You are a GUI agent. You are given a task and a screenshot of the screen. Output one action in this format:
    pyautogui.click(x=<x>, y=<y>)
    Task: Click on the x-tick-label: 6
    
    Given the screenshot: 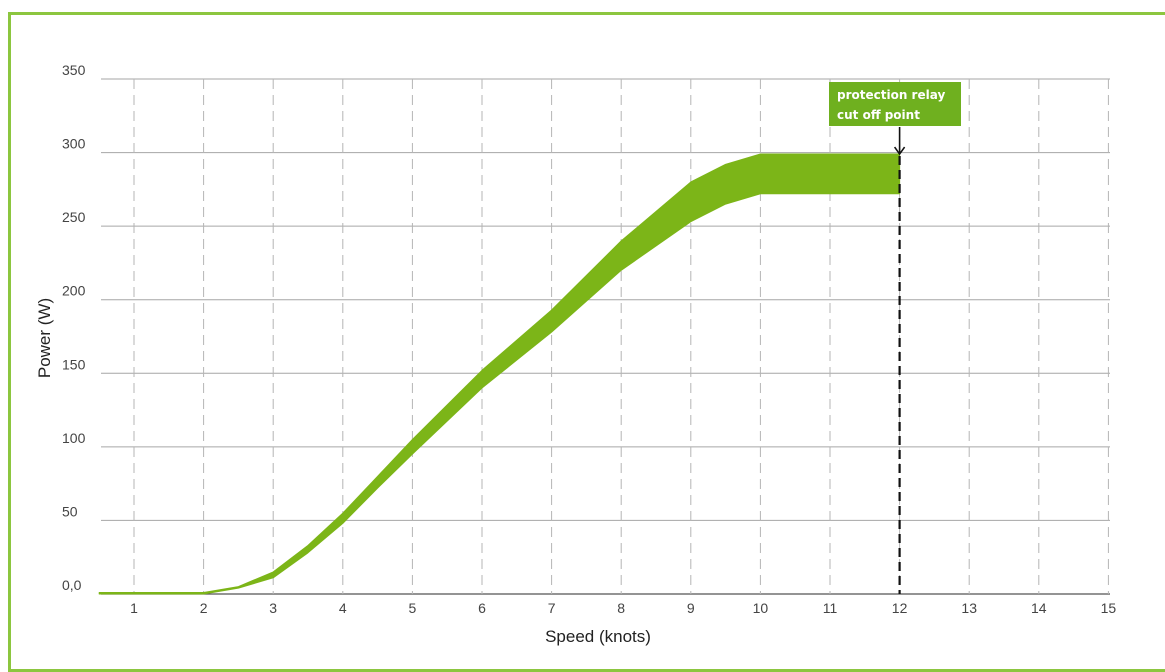 What is the action you would take?
    pyautogui.click(x=482, y=608)
    